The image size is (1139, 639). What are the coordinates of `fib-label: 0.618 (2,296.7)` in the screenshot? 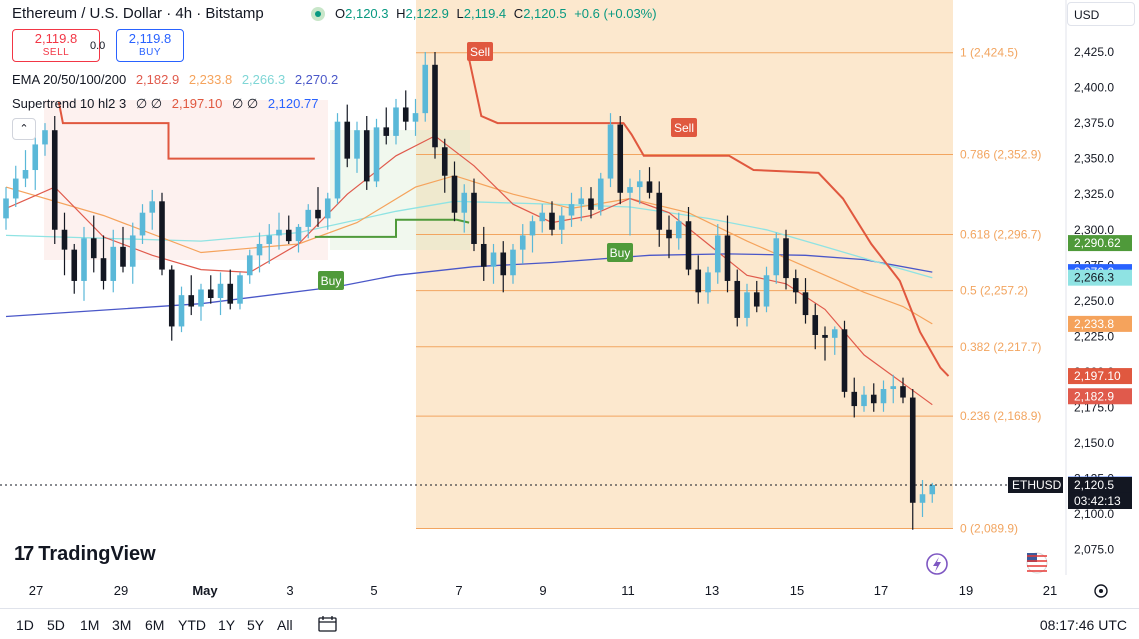 It's located at (1000, 234).